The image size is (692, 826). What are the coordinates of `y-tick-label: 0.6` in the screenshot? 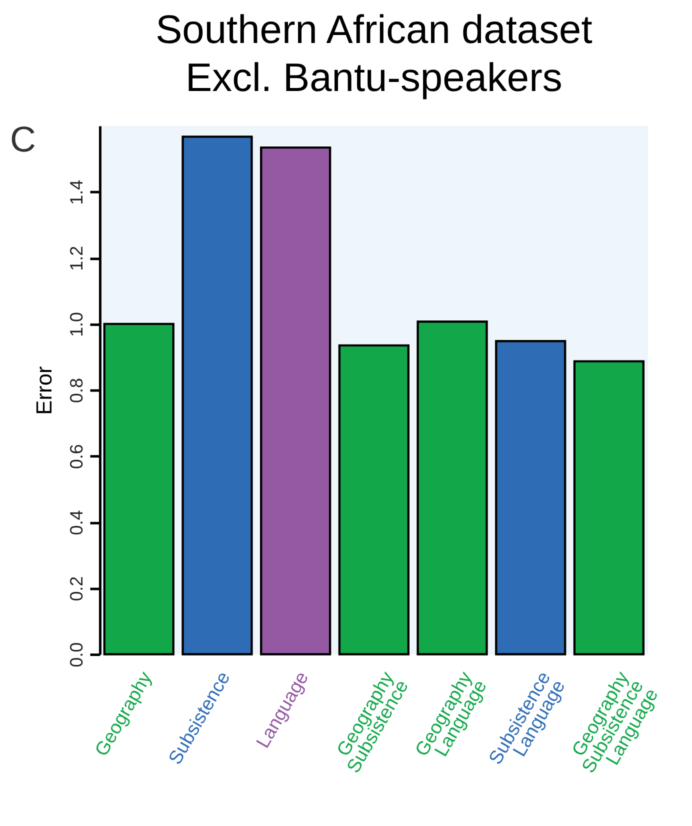 It's located at (76, 457).